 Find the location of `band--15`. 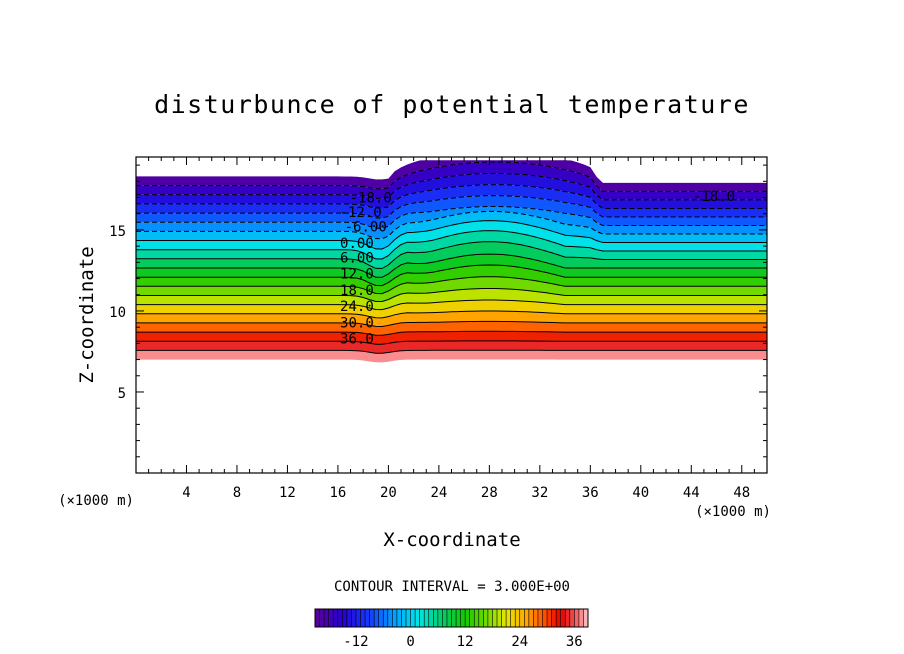

band--15 is located at coordinates (451, 191).